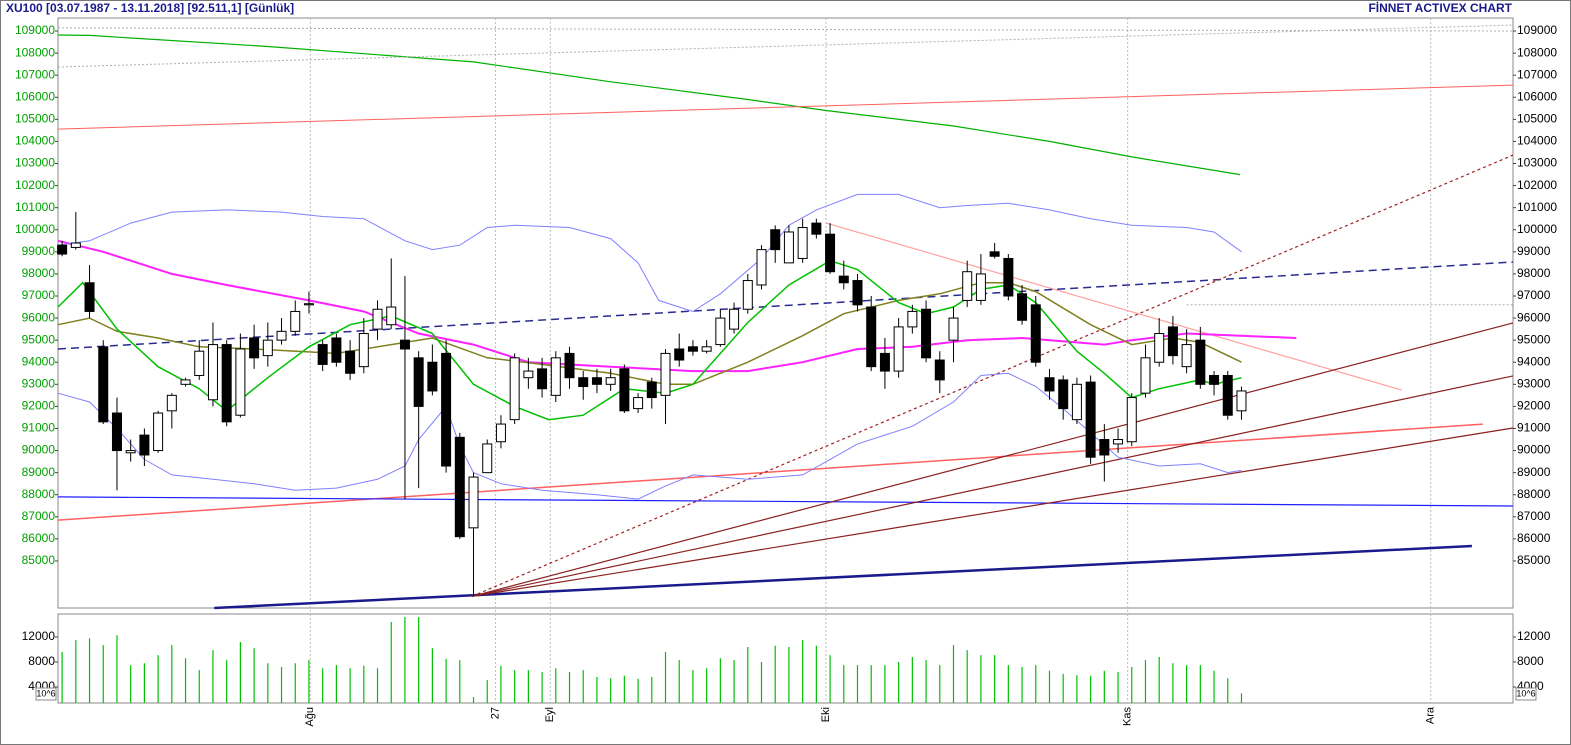 The image size is (1571, 745). What do you see at coordinates (1530, 661) in the screenshot?
I see `y-tick-label: 8000` at bounding box center [1530, 661].